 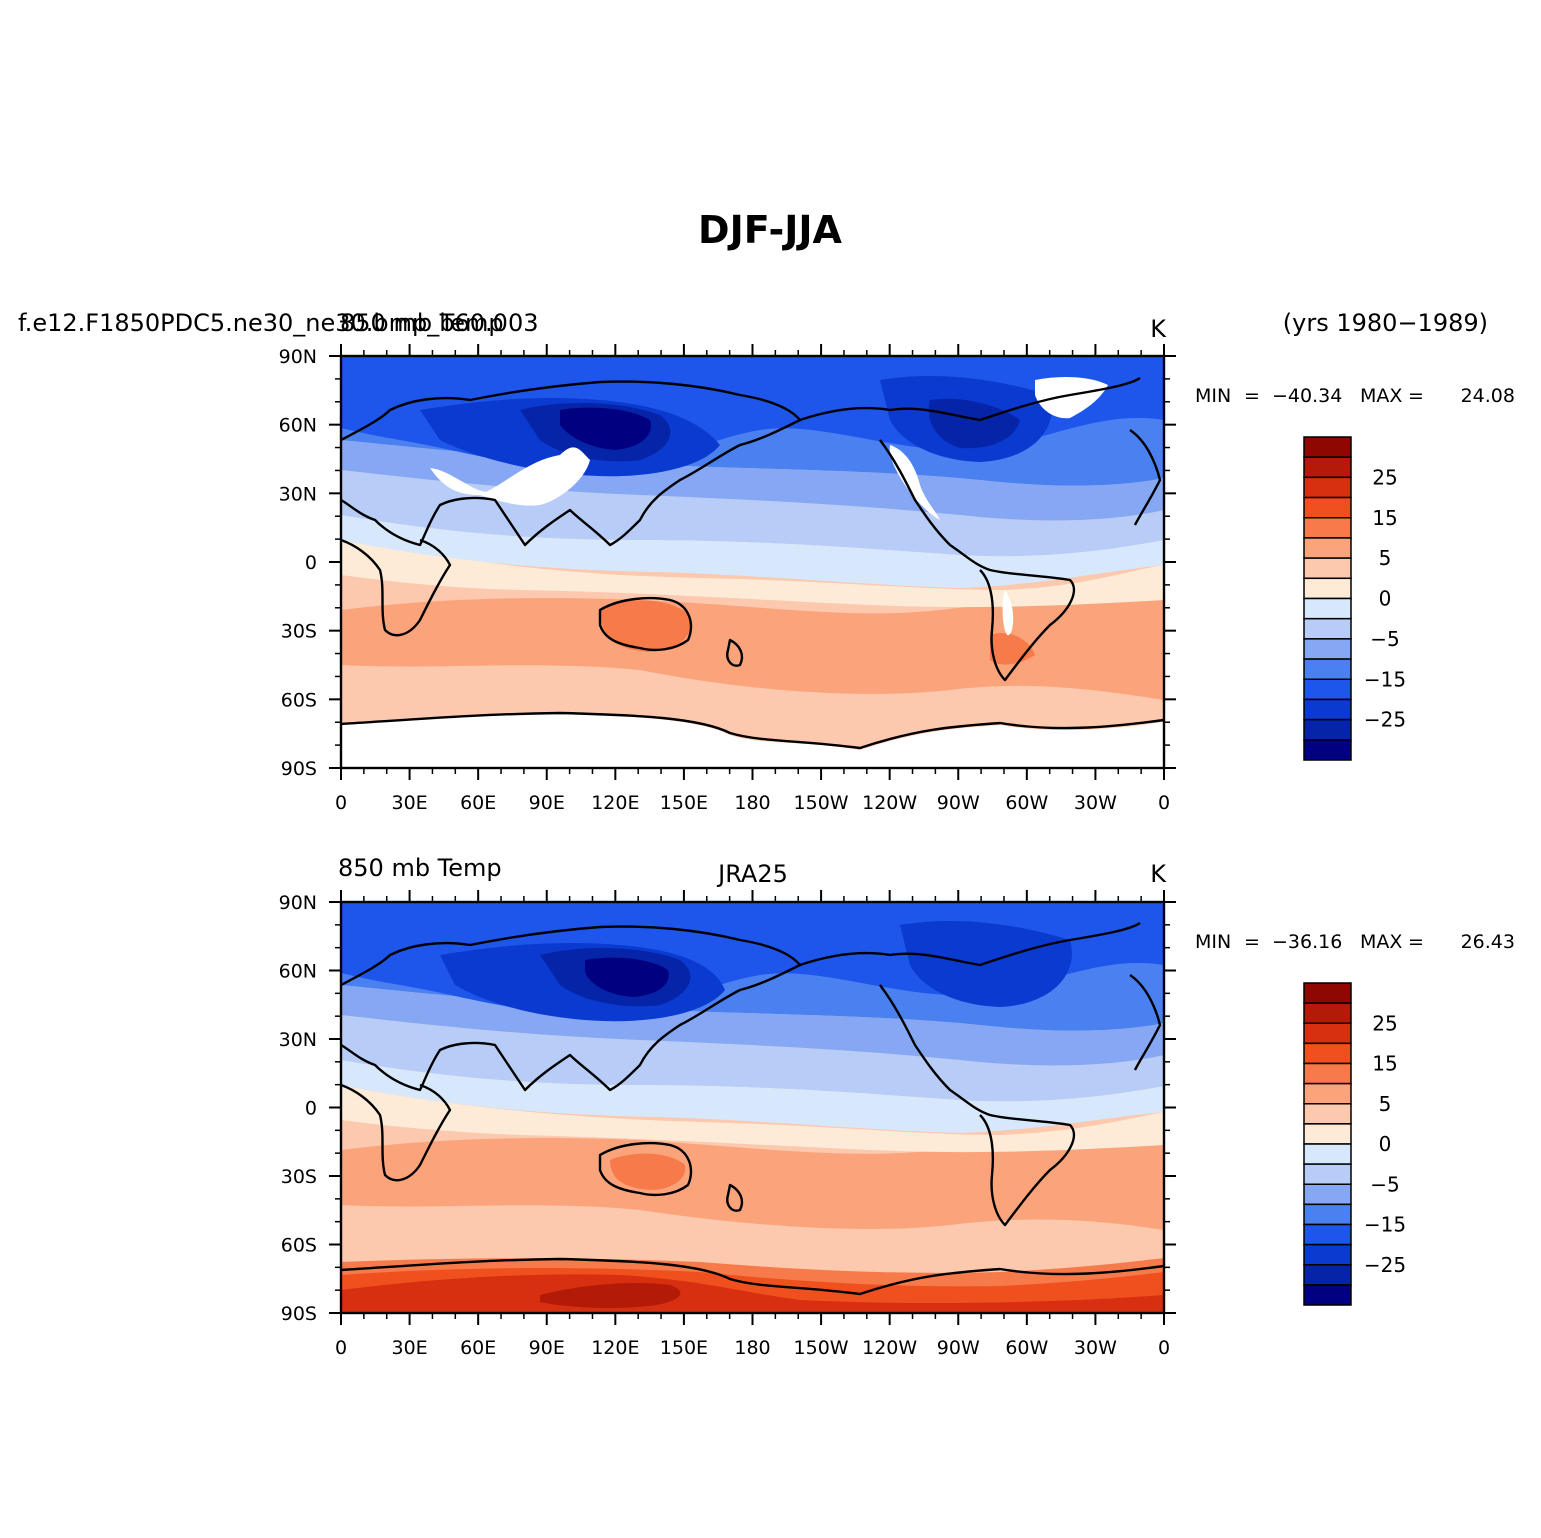 I want to click on panel-obs-max-label: MAX, so click(x=1381, y=942).